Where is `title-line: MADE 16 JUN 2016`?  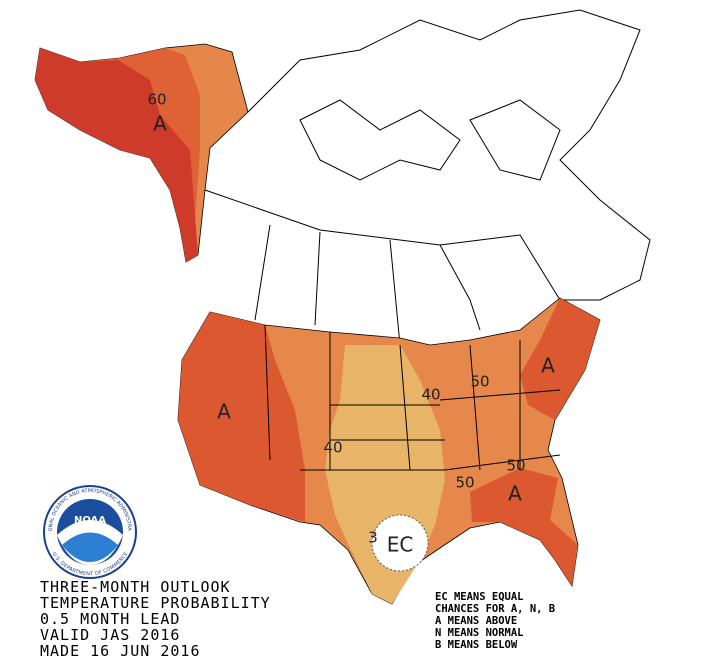
title-line: MADE 16 JUN 2016 is located at coordinates (120, 651).